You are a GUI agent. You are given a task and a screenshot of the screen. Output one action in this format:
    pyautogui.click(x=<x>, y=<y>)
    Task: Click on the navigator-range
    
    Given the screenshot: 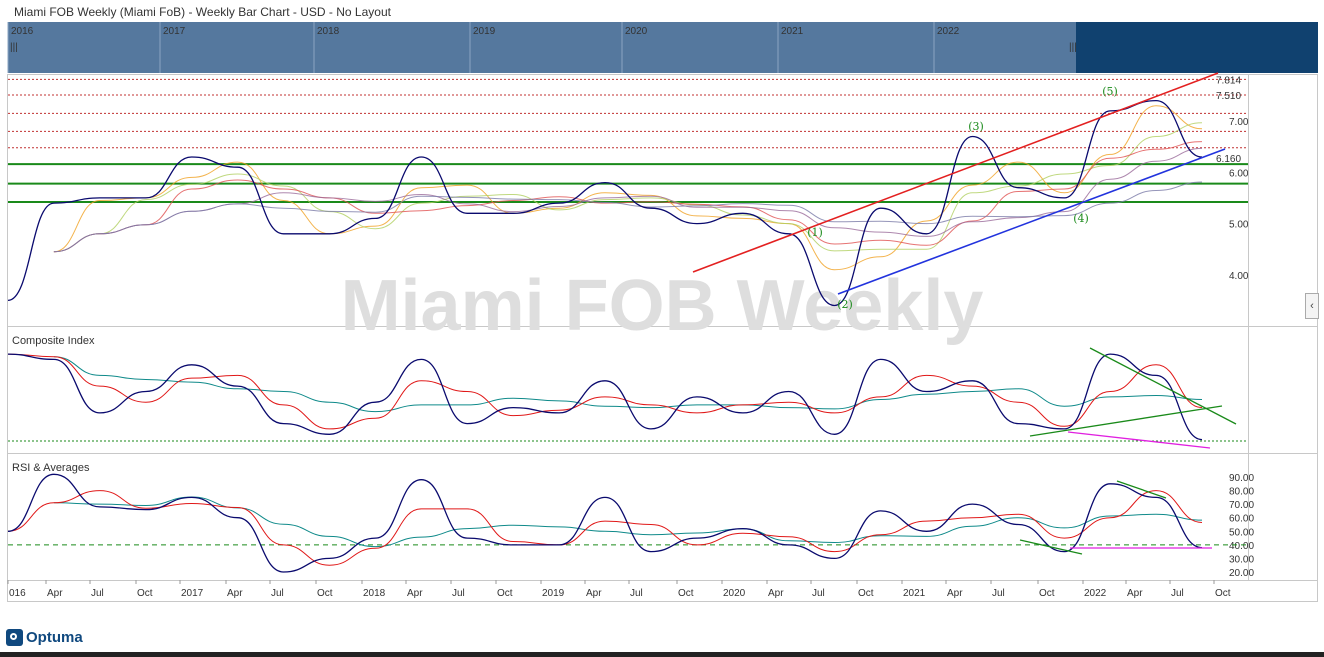 What is the action you would take?
    pyautogui.click(x=542, y=47)
    